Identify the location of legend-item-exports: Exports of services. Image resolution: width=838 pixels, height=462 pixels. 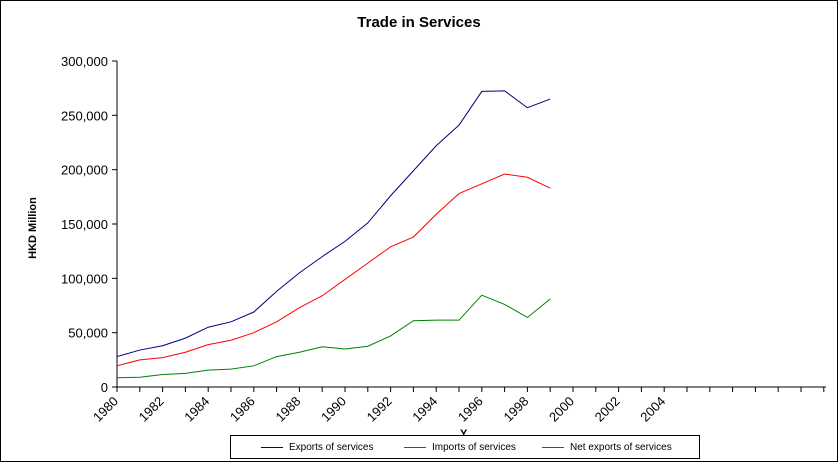
(317, 447).